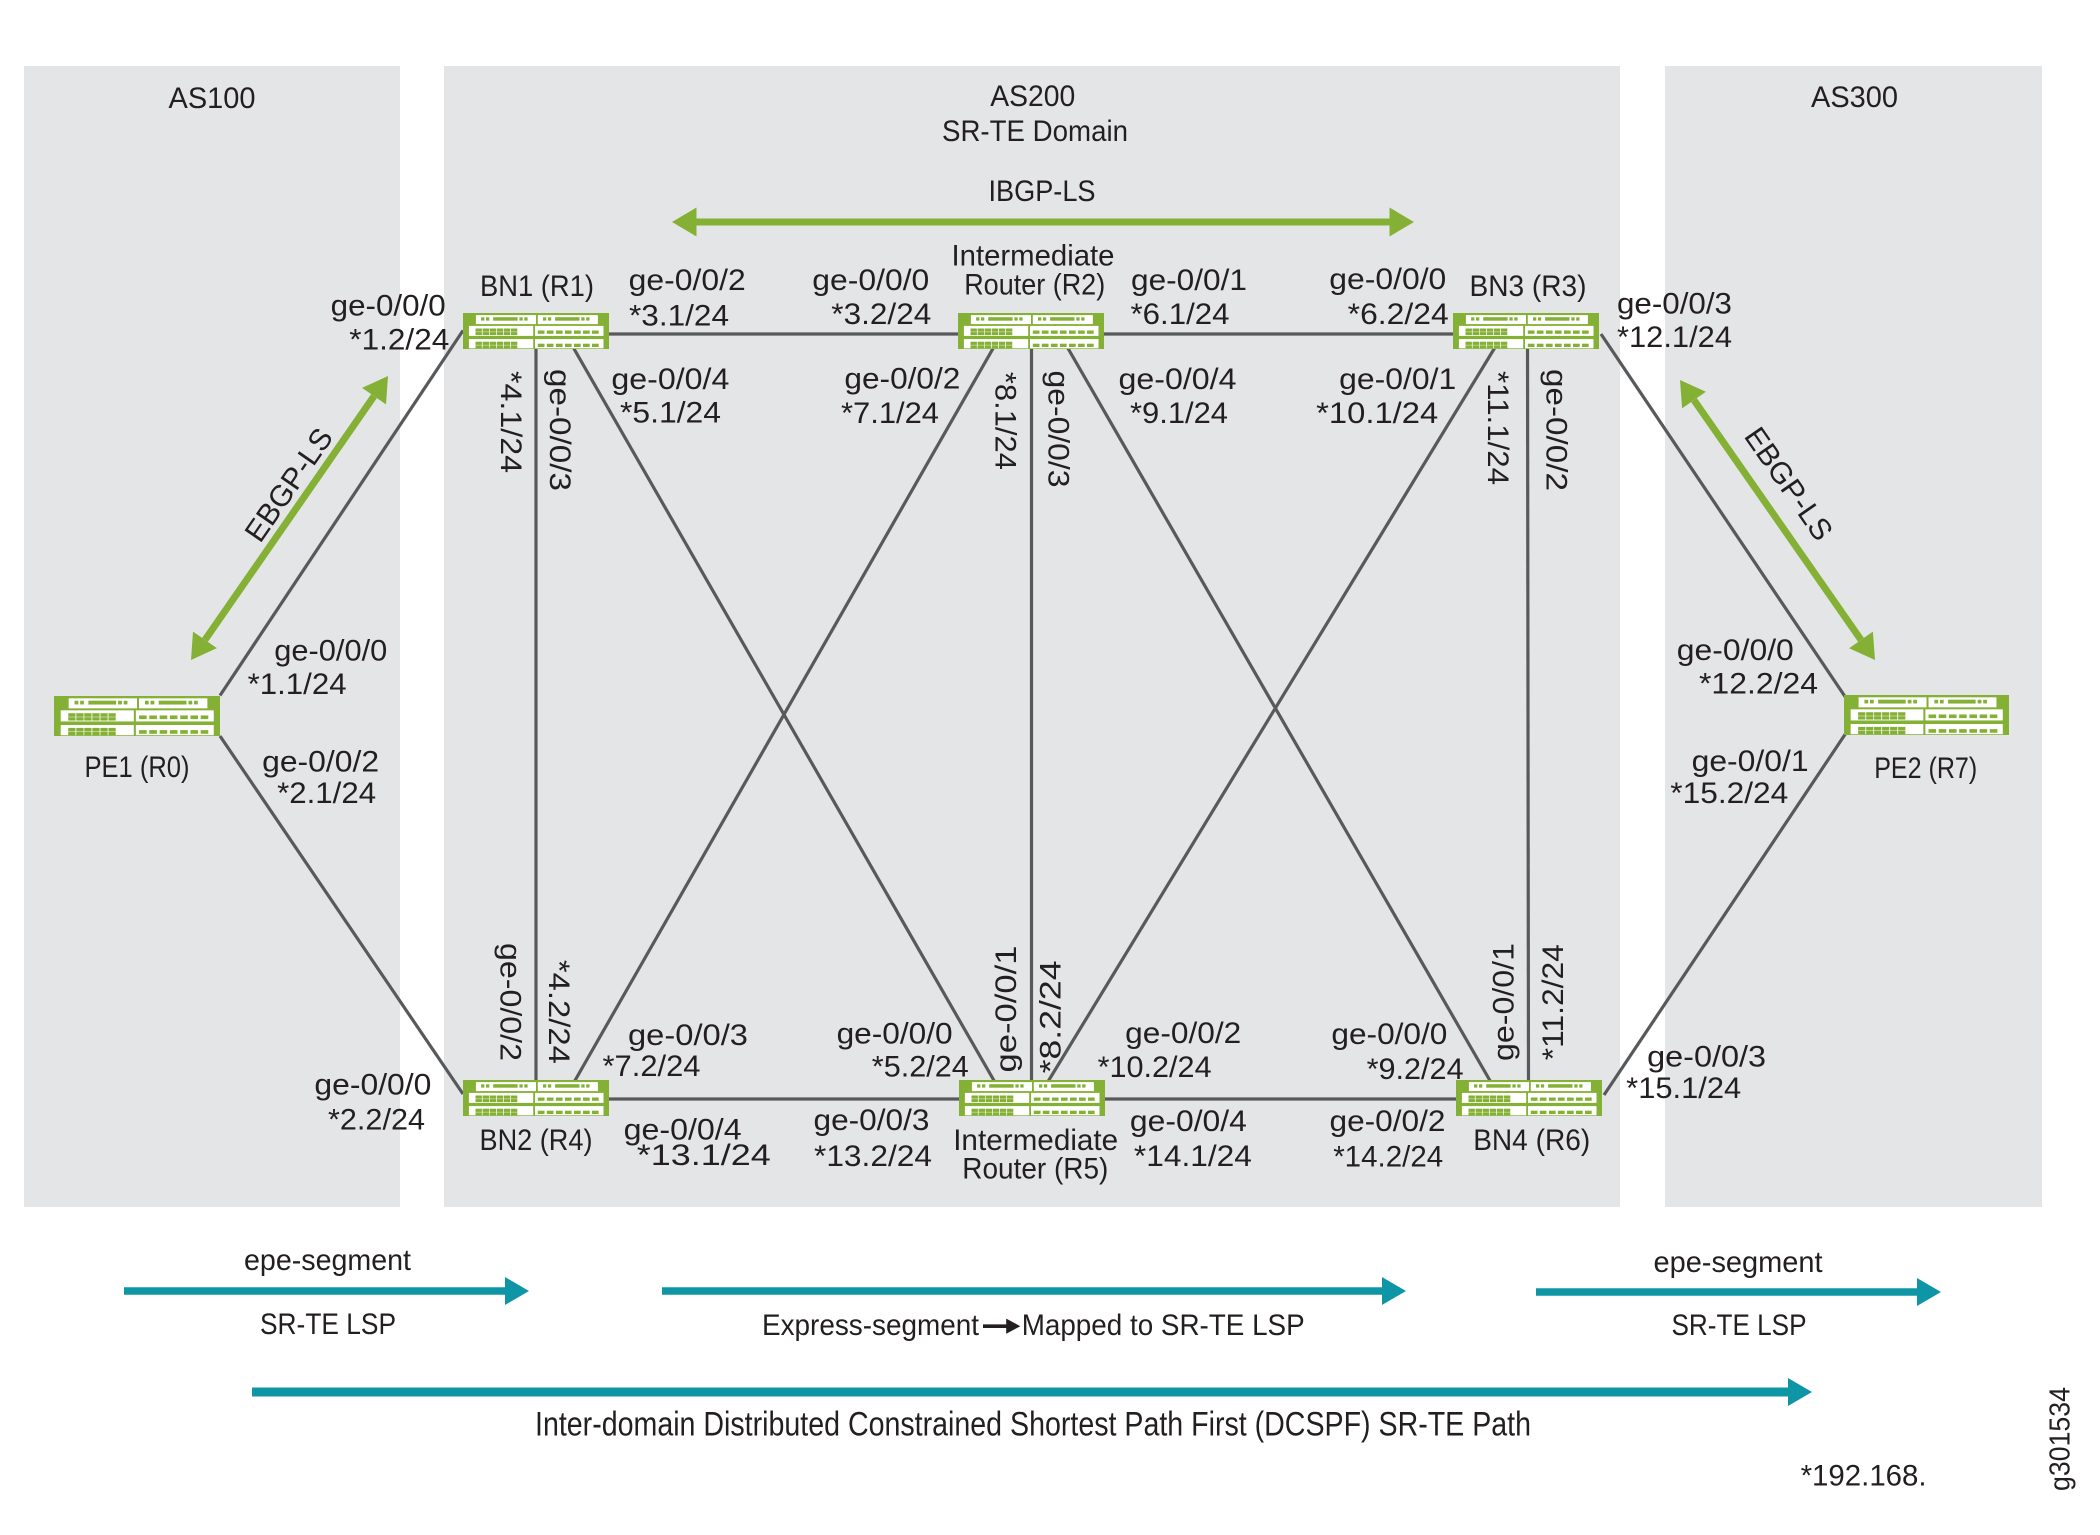  Describe the element at coordinates (297, 684) in the screenshot. I see `svg-text: *1.1/24` at that location.